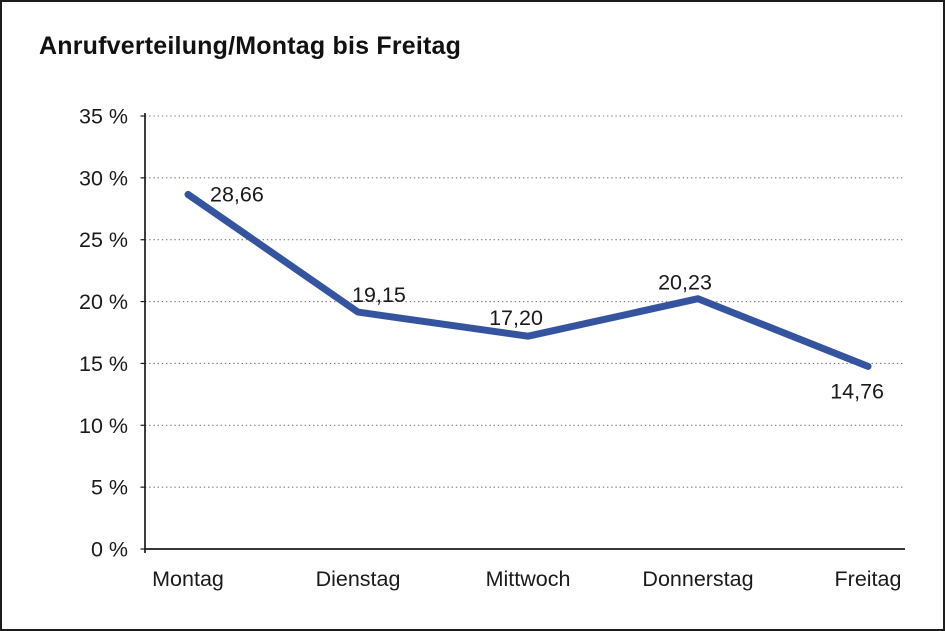  What do you see at coordinates (103, 302) in the screenshot?
I see `y-axis-label: 20 %` at bounding box center [103, 302].